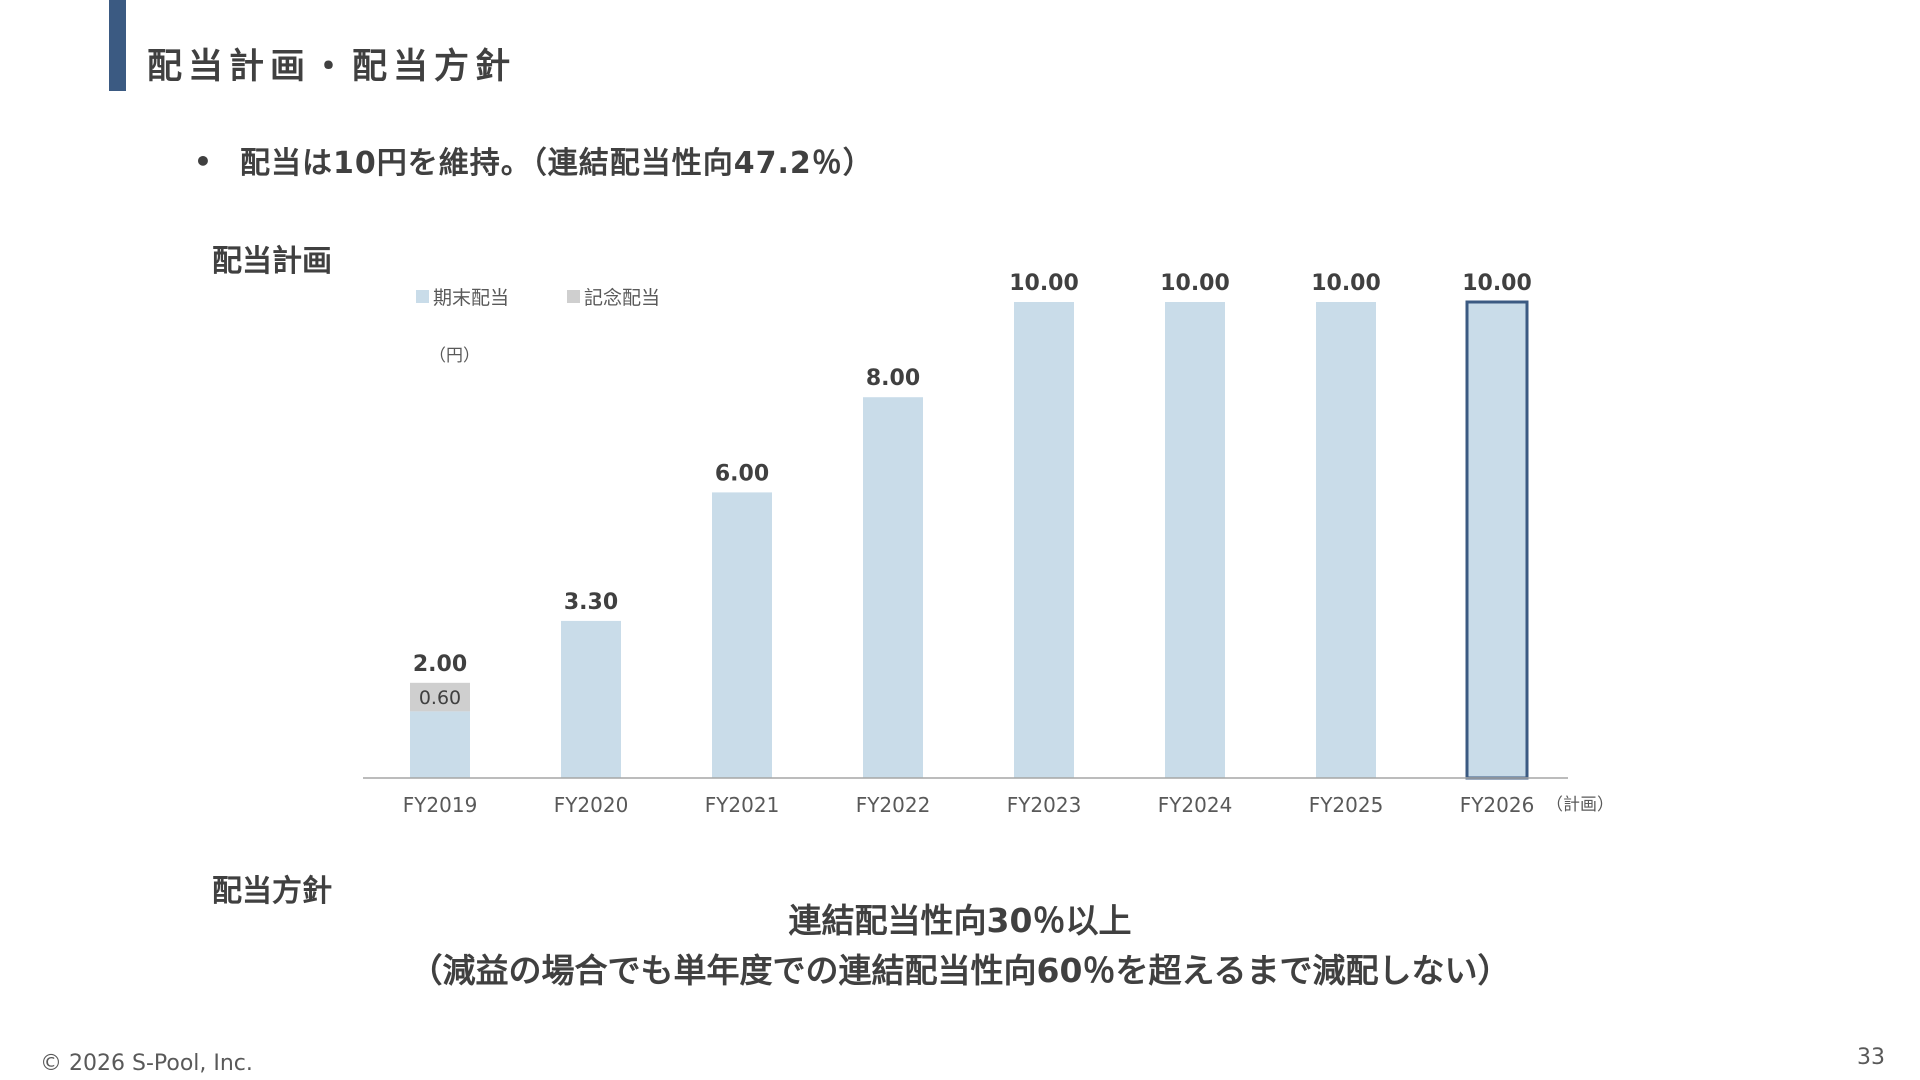  I want to click on data-label-segment-FY2019: 0.60, so click(440, 698).